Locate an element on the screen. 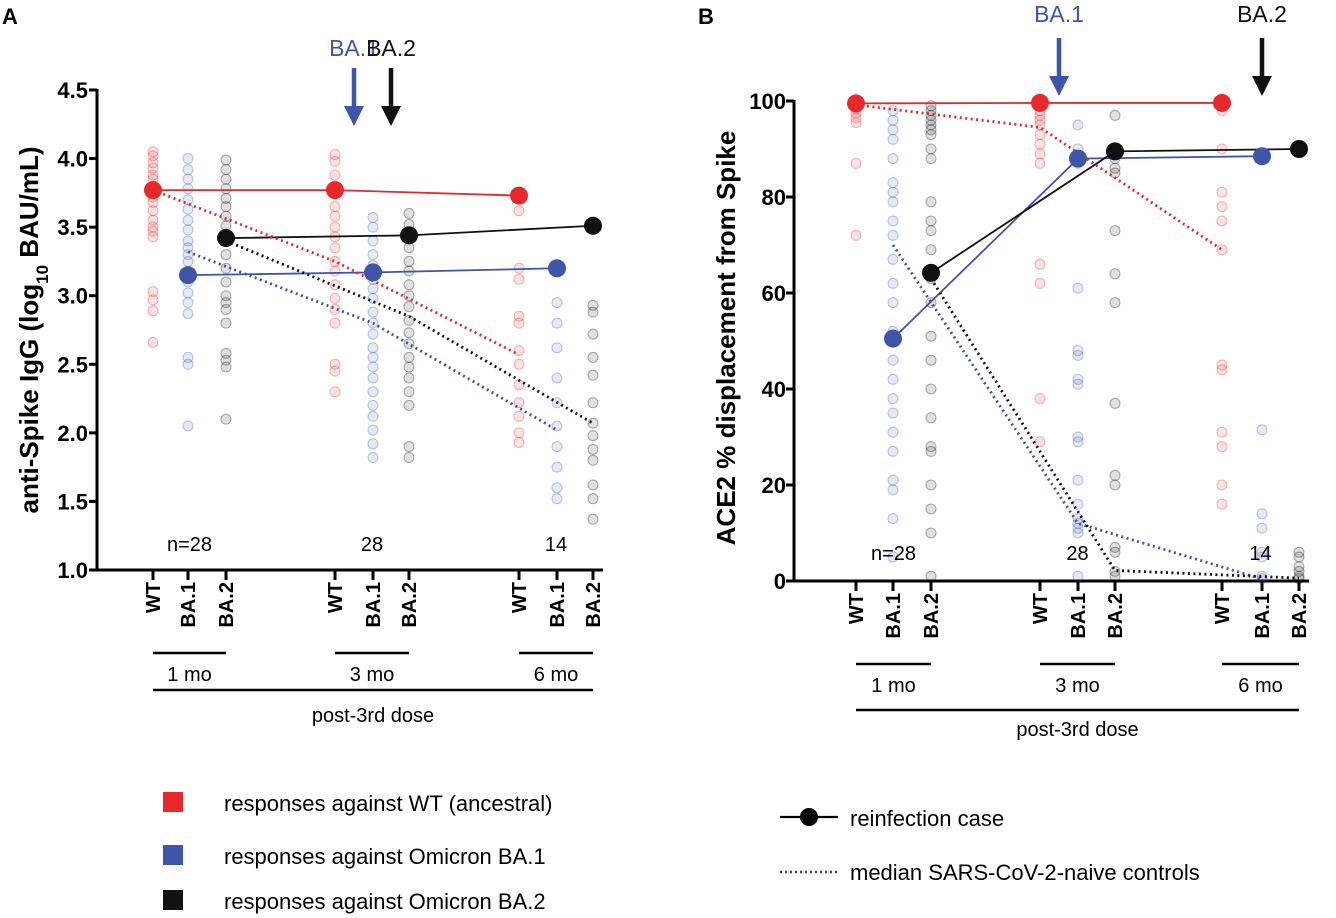 The height and width of the screenshot is (918, 1336). panel-b-x-tick-label: BA.1 is located at coordinates (1263, 616).